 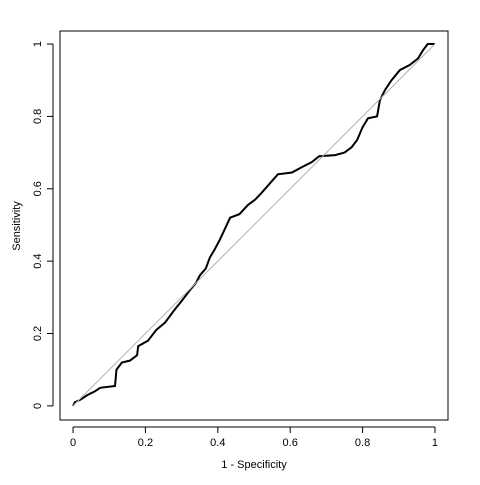 I want to click on x-tick-label: 1, so click(x=435, y=443).